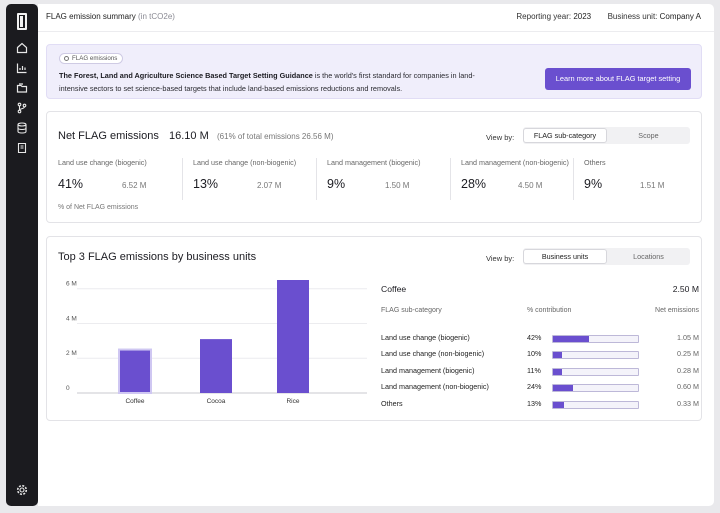  Describe the element at coordinates (95, 58) in the screenshot. I see `chip-label: FLAG emissions` at that location.